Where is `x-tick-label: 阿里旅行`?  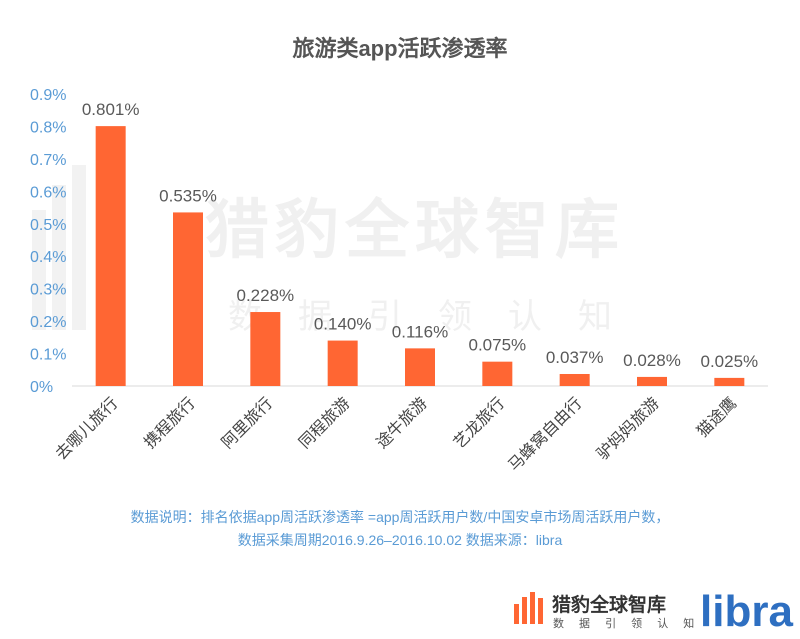 x-tick-label: 阿里旅行 is located at coordinates (247, 423).